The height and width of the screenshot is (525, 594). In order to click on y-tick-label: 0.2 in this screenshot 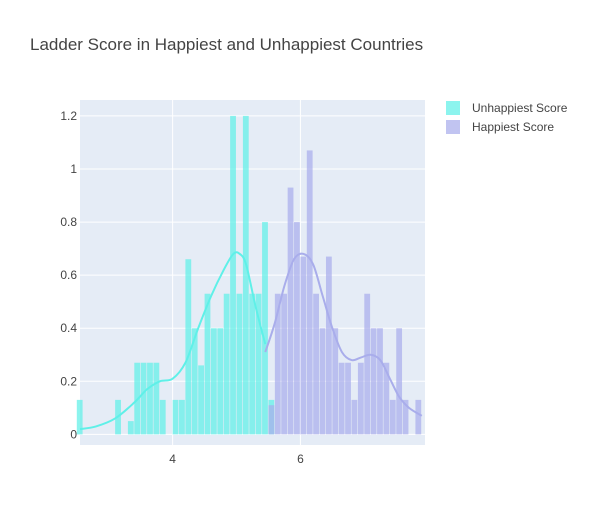, I will do `click(68, 381)`.